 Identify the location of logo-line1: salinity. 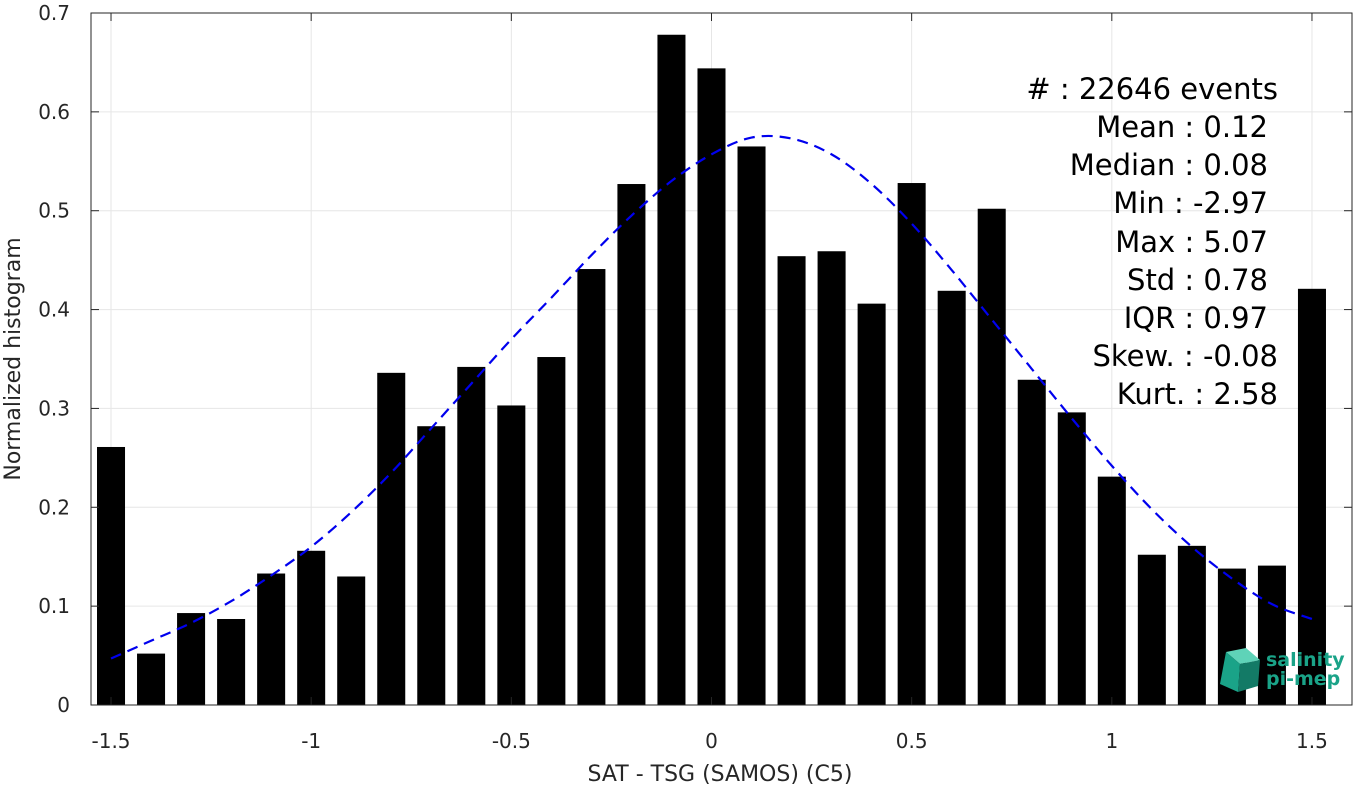
(1305, 660).